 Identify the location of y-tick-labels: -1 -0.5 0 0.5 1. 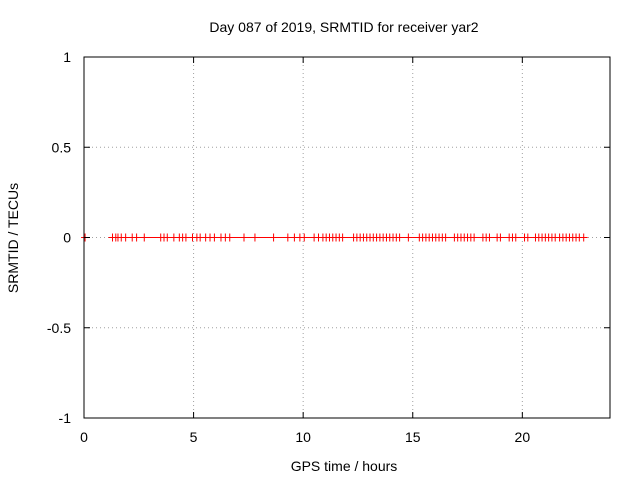
(59, 237).